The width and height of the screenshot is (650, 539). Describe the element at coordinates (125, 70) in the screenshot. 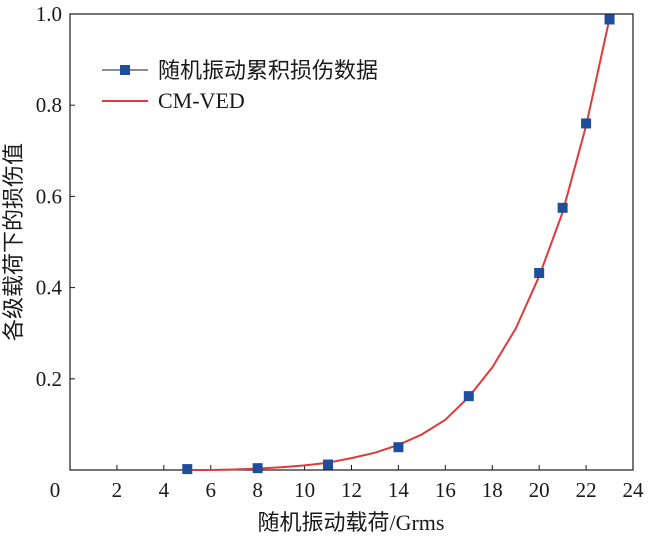

I see `legend-square-marker` at that location.